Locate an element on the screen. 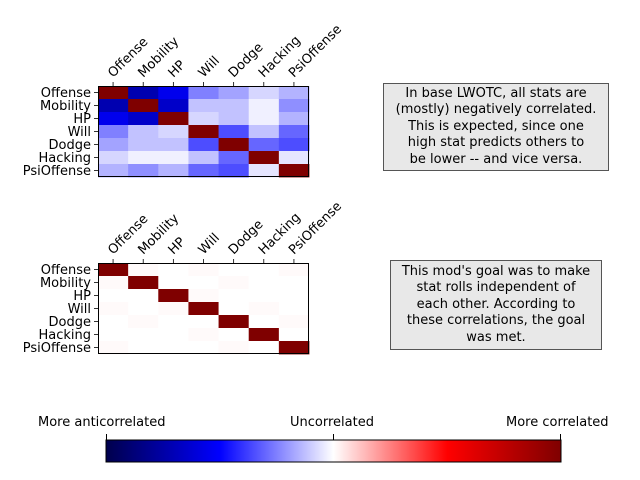 The height and width of the screenshot is (480, 640). annotation-line: be lower -- and vice versa. is located at coordinates (496, 159).